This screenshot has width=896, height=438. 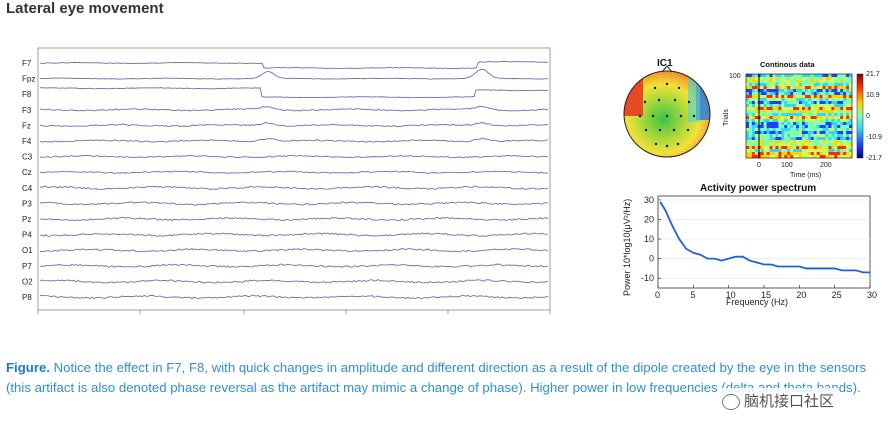 What do you see at coordinates (667, 112) in the screenshot?
I see `topographic-map` at bounding box center [667, 112].